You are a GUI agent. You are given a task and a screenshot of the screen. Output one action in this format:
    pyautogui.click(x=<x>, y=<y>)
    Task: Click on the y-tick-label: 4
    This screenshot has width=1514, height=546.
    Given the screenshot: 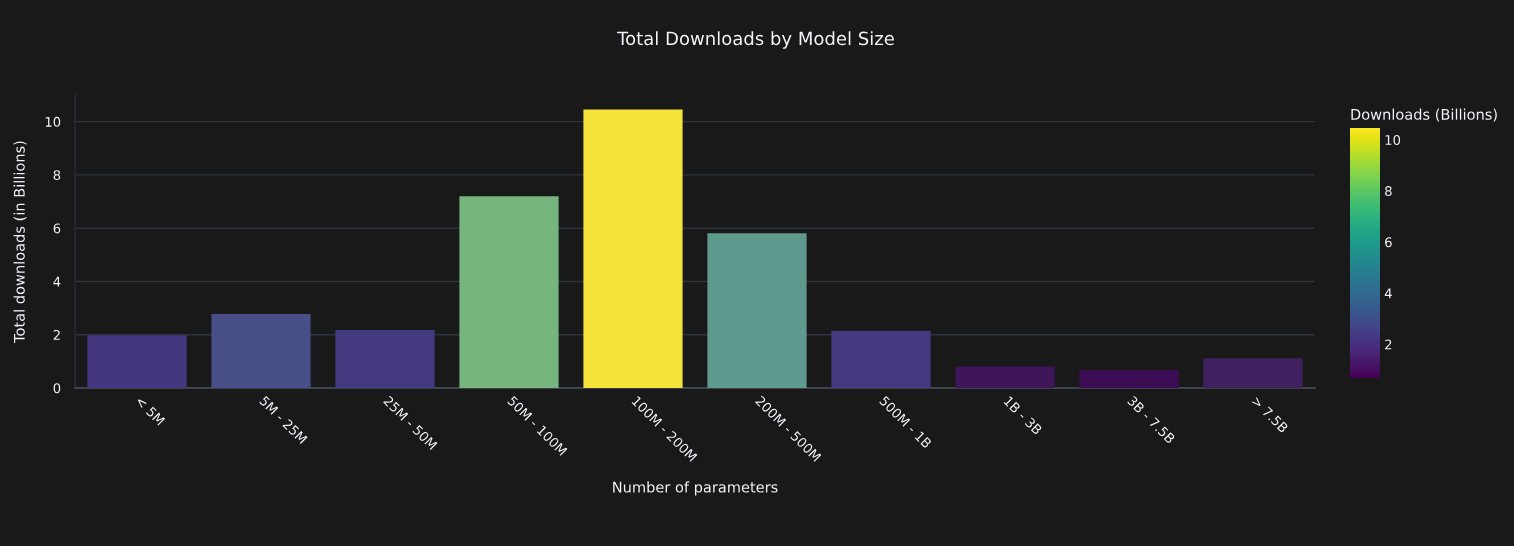 What is the action you would take?
    pyautogui.click(x=57, y=281)
    